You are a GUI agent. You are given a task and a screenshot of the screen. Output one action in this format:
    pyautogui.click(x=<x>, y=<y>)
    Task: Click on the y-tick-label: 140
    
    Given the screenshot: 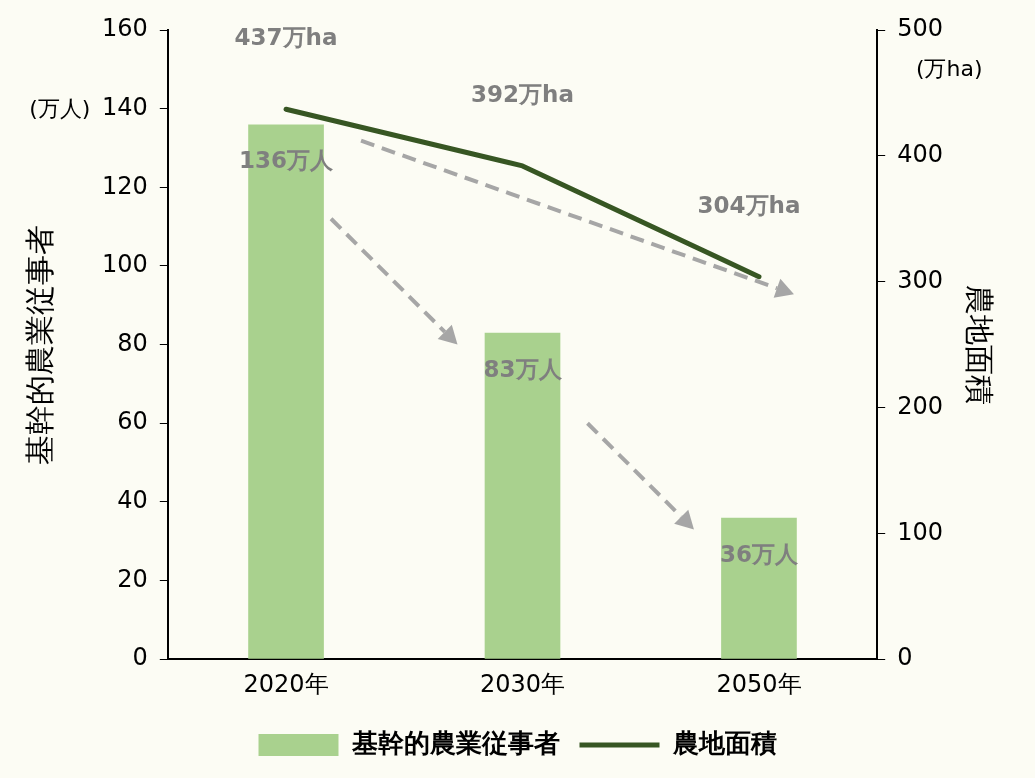 What is the action you would take?
    pyautogui.click(x=125, y=106)
    